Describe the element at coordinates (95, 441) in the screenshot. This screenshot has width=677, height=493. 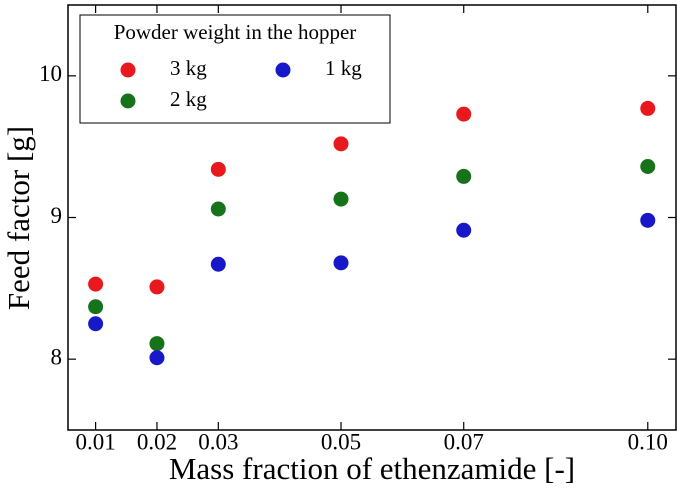
I see `x-tick-label: 0.01` at that location.